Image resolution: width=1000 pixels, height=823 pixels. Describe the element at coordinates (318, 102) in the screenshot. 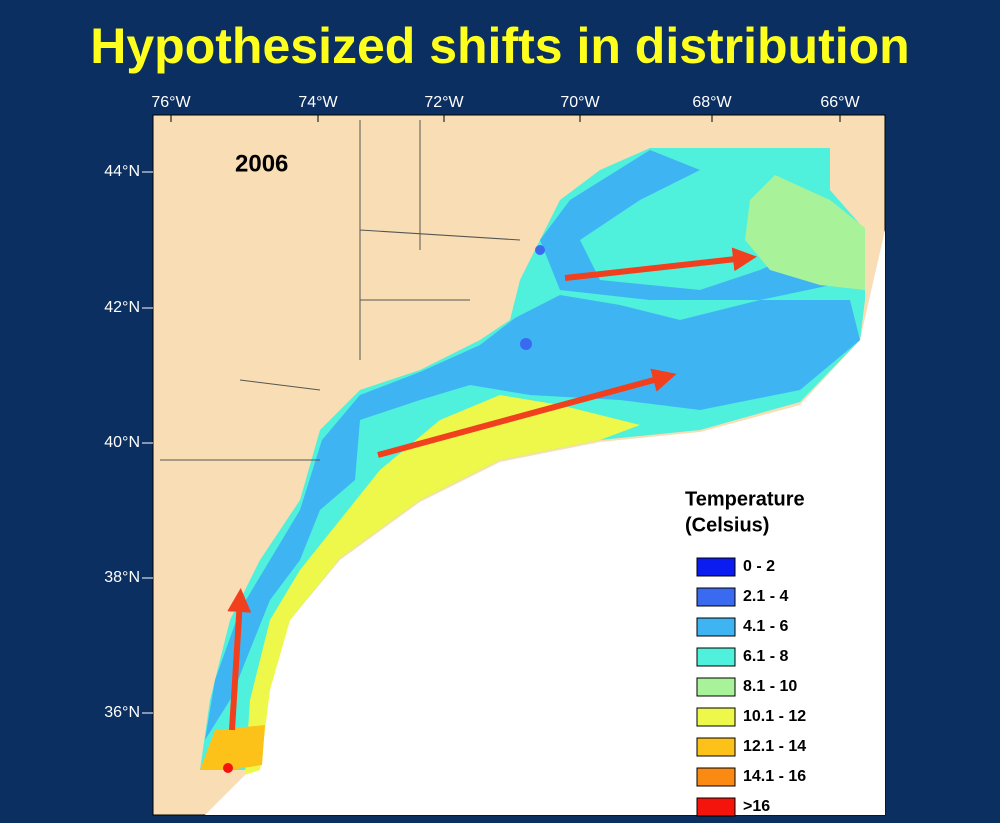

I see `lon-label: 74°W` at that location.